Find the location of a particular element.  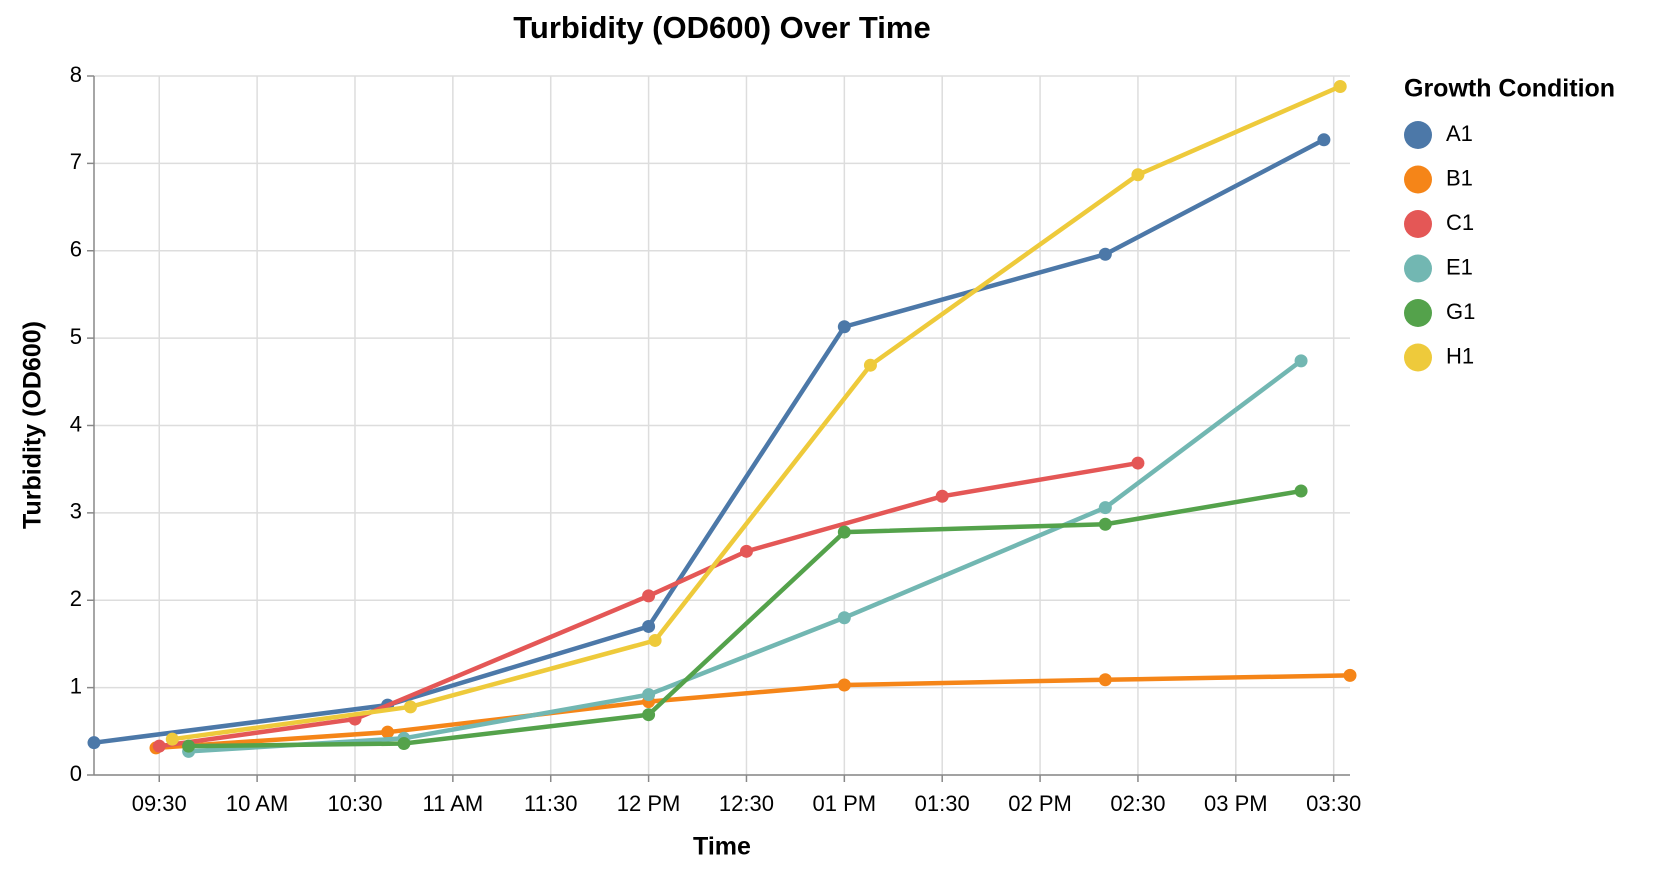

series-line is located at coordinates (753, 712).